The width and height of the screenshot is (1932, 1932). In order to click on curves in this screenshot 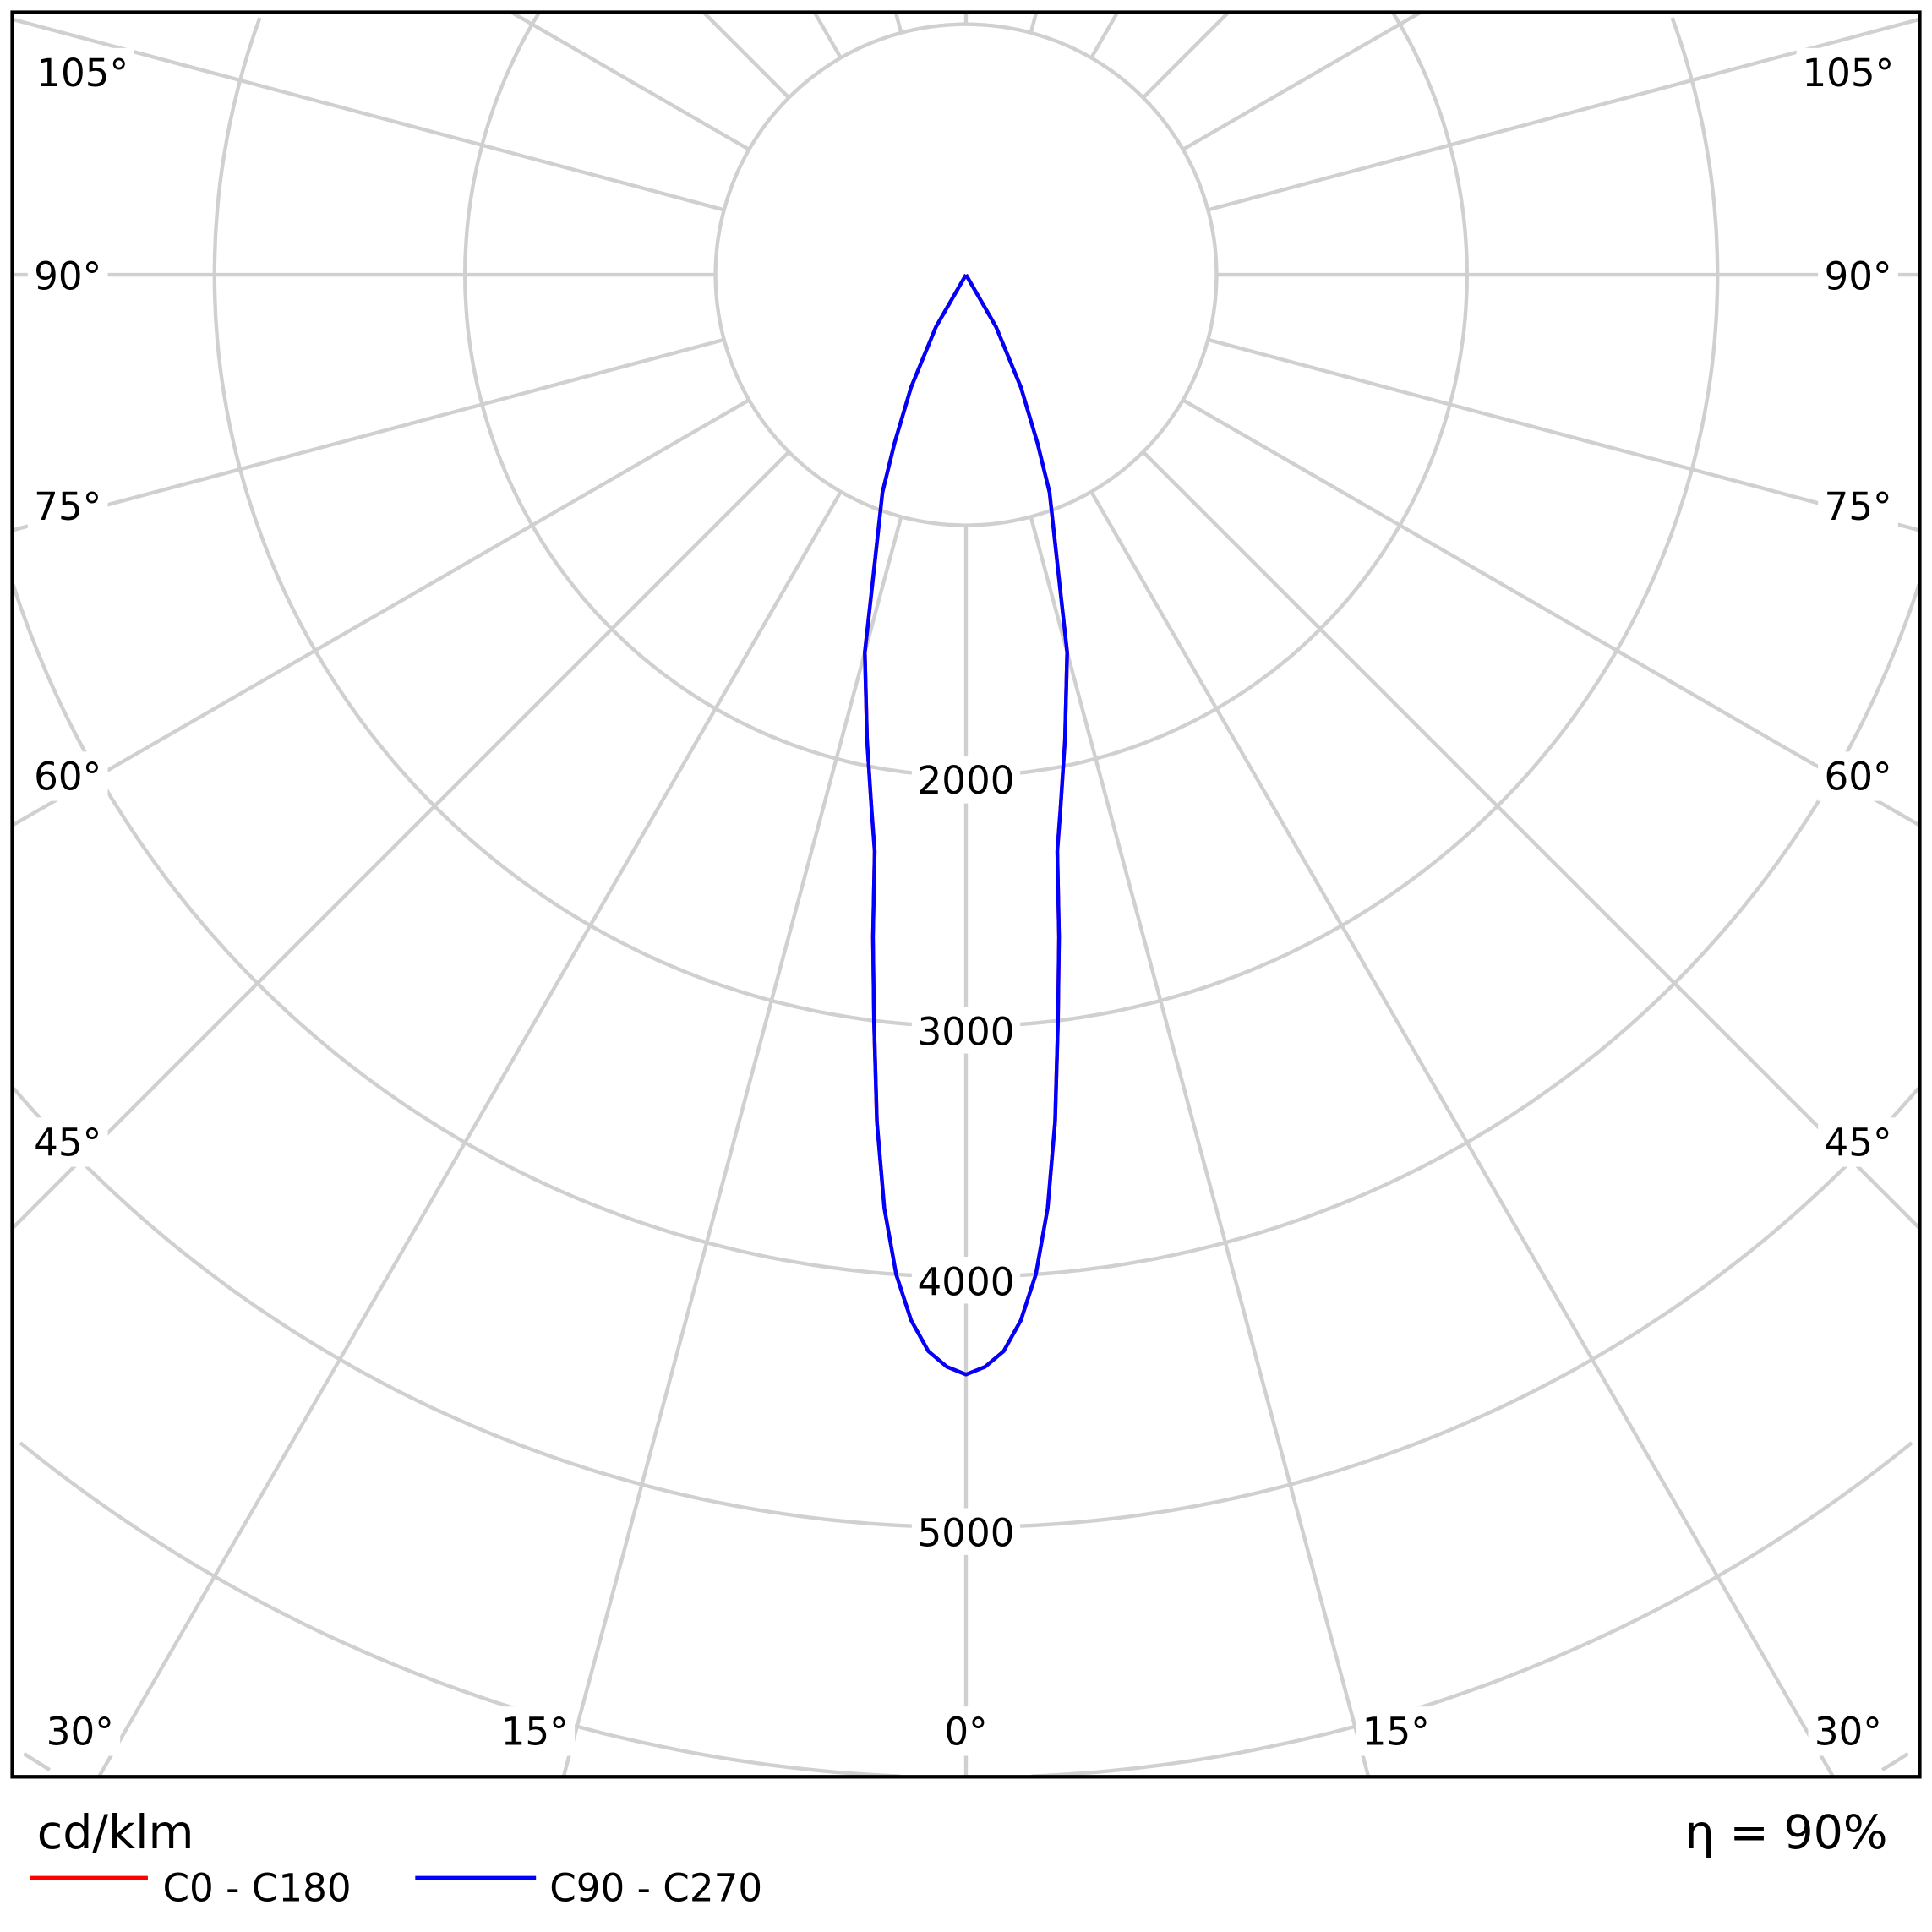, I will do `click(966, 825)`.